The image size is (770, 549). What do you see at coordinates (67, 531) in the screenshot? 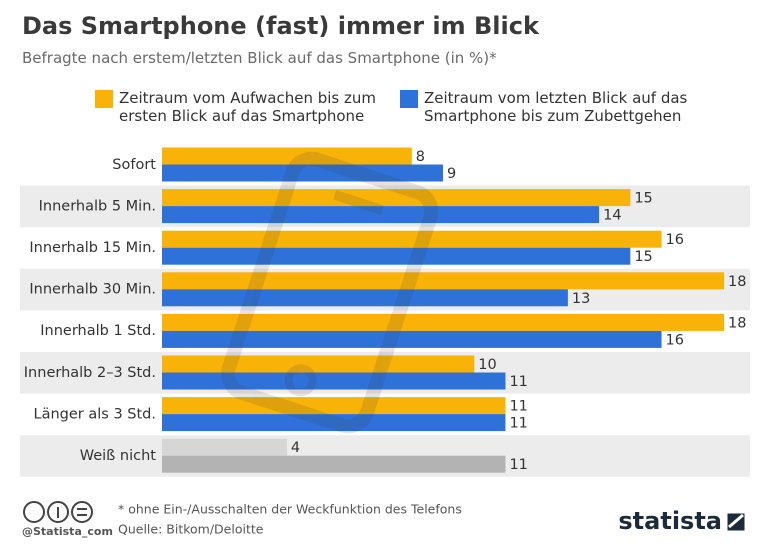
I see `handle: @Statista_com` at bounding box center [67, 531].